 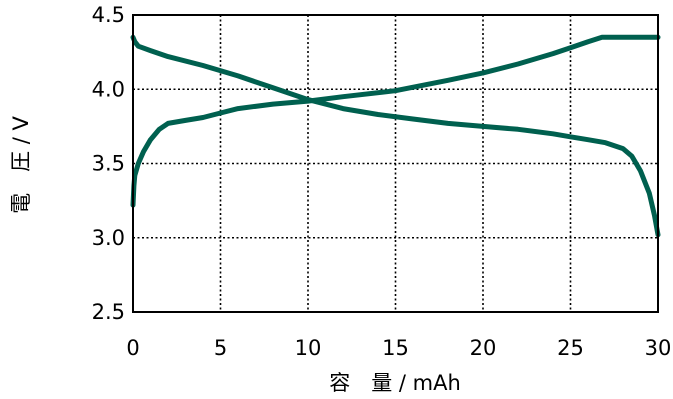 What do you see at coordinates (570, 348) in the screenshot?
I see `x-tick-label: 25` at bounding box center [570, 348].